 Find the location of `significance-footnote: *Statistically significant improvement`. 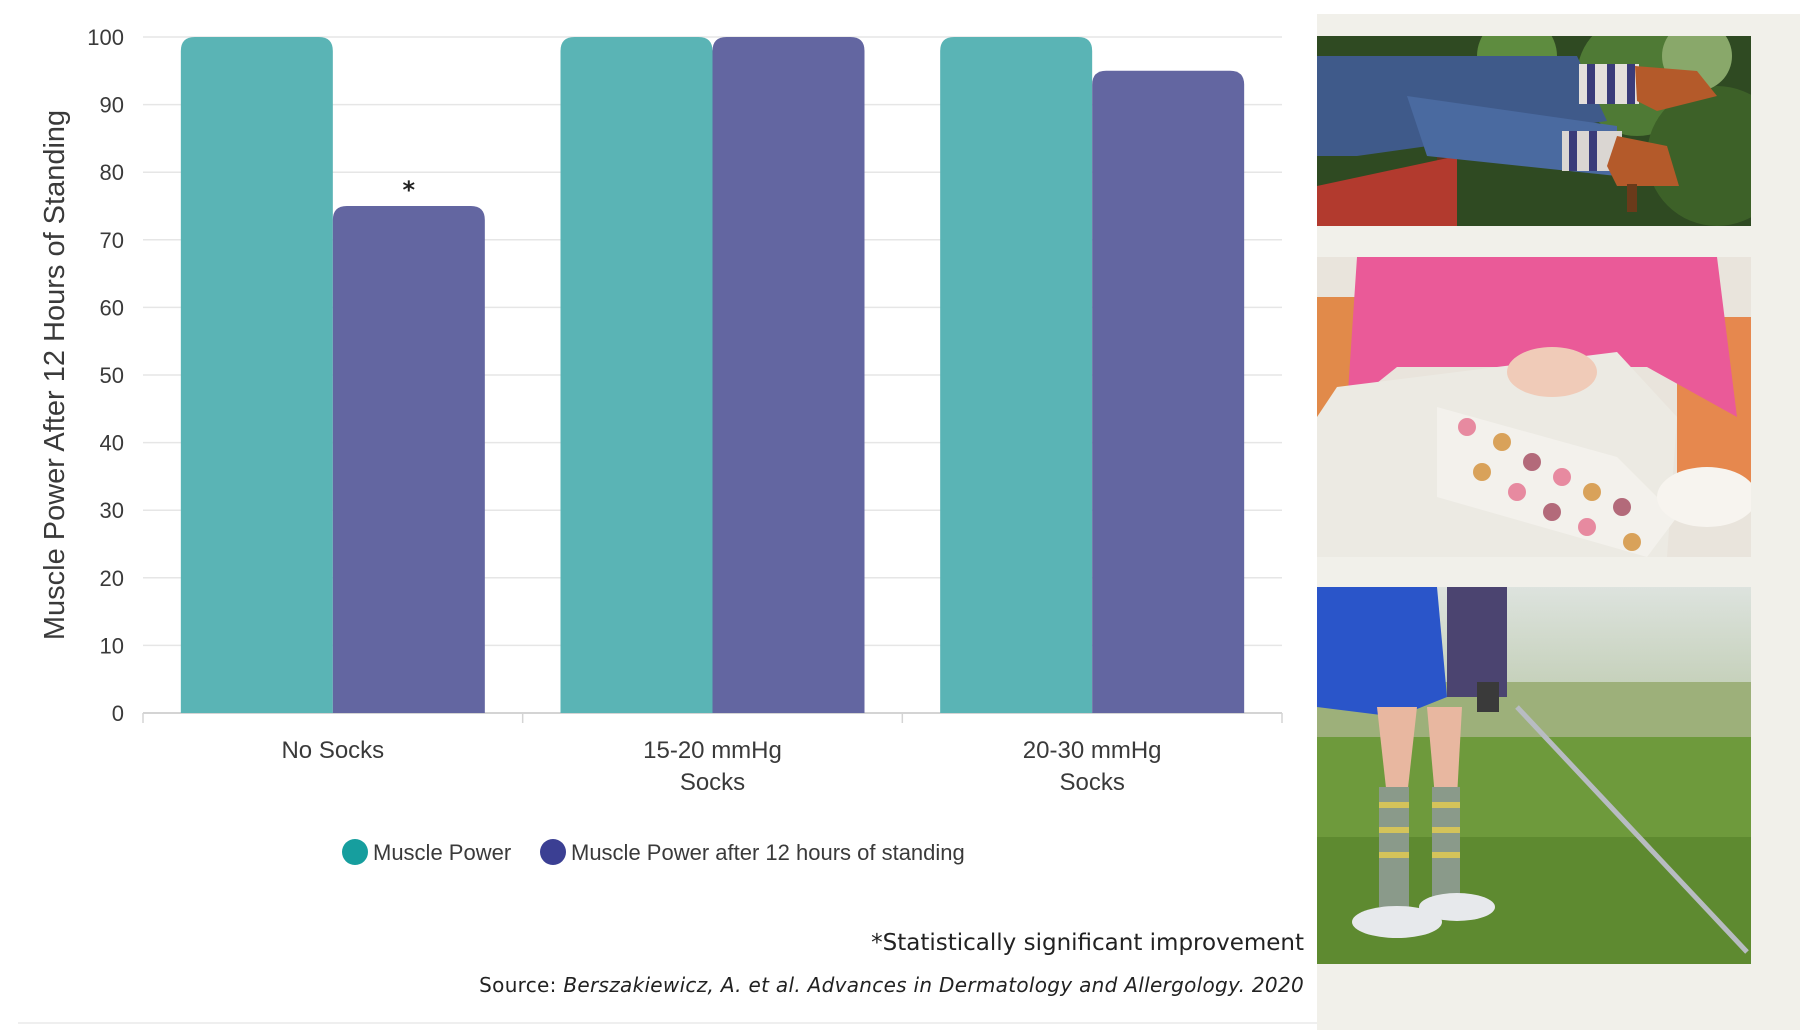

significance-footnote: *Statistically significant improvement is located at coordinates (1087, 943).